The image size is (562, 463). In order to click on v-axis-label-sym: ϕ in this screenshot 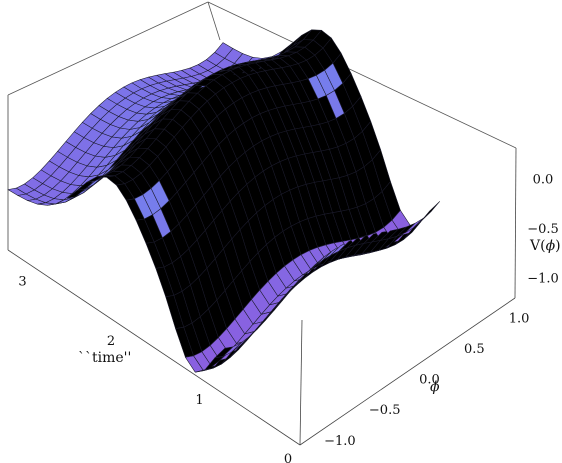, I will do `click(551, 246)`.